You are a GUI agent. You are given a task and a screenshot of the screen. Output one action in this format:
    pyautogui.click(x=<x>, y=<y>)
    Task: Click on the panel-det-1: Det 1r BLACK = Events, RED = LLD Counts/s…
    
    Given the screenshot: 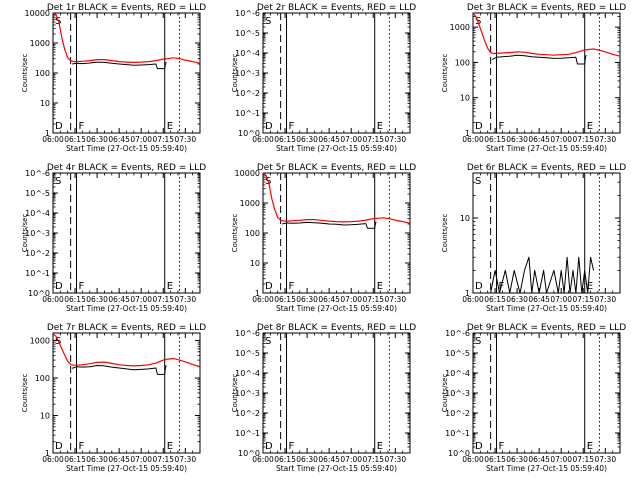 What is the action you would take?
    pyautogui.click(x=113, y=78)
    